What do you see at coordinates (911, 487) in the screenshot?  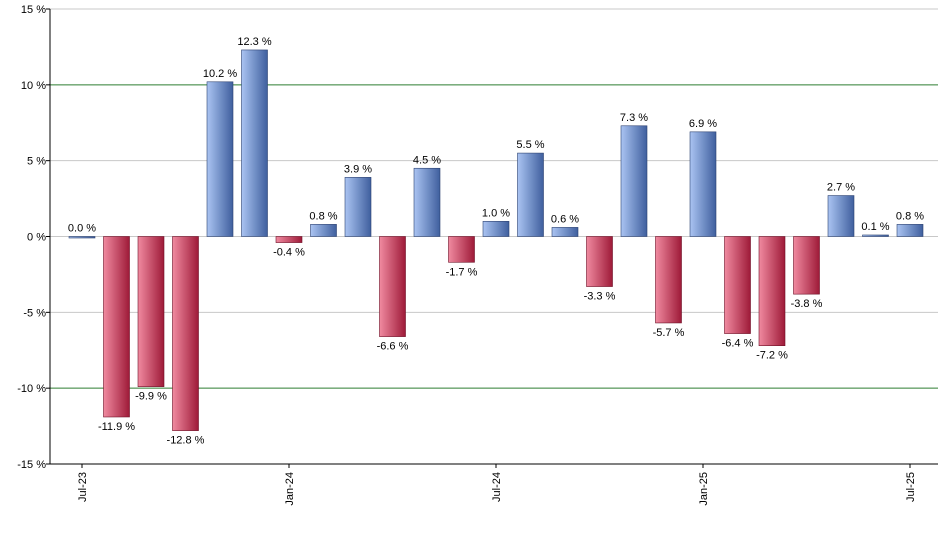 I see `x-tick-label: Jul-25` at bounding box center [911, 487].